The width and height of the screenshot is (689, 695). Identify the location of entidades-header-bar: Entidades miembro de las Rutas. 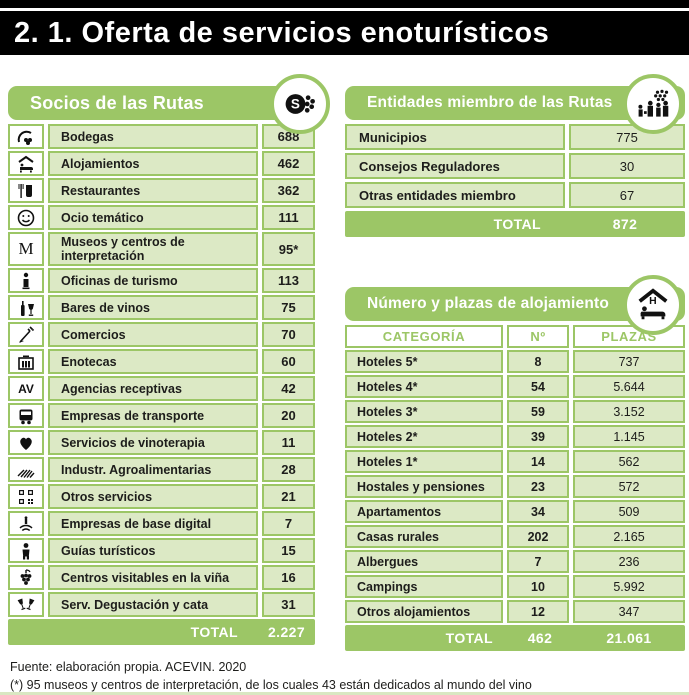
(515, 104).